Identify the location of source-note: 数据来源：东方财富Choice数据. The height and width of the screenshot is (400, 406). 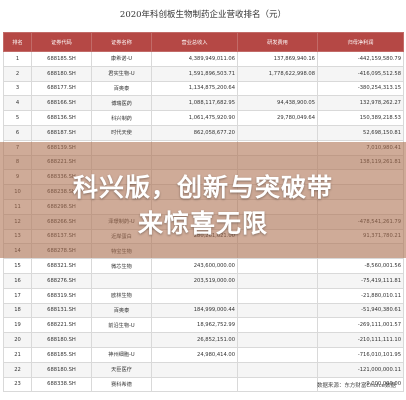
(356, 386).